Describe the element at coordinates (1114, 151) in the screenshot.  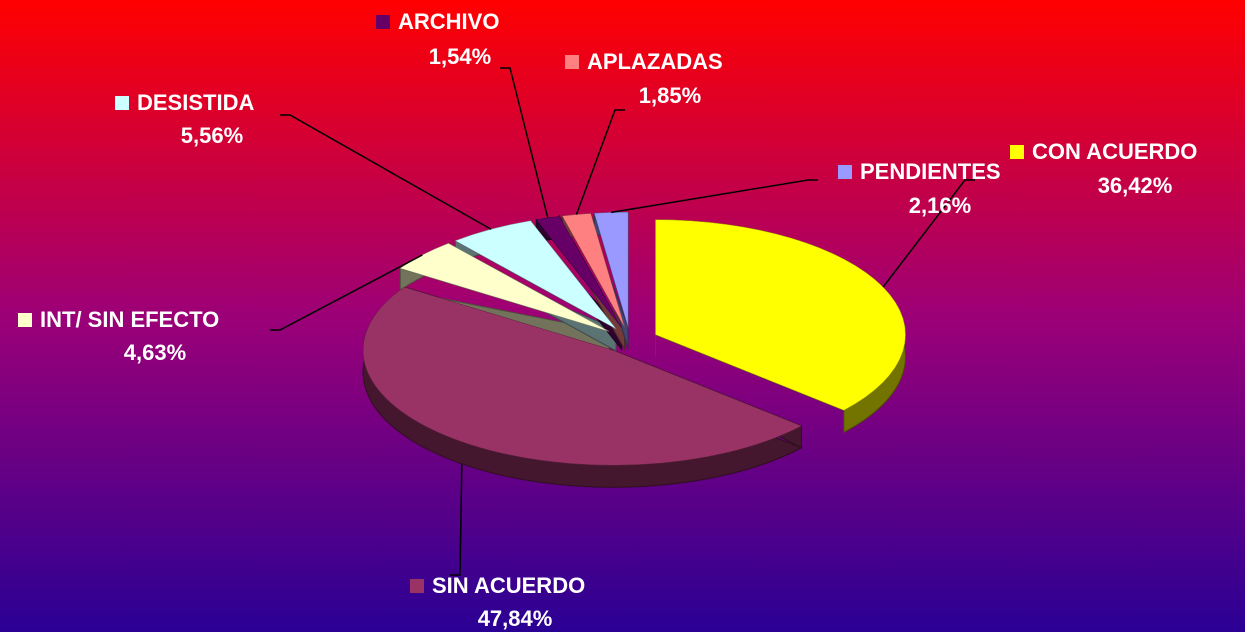
I see `slice-label: CON ACUERDO` at that location.